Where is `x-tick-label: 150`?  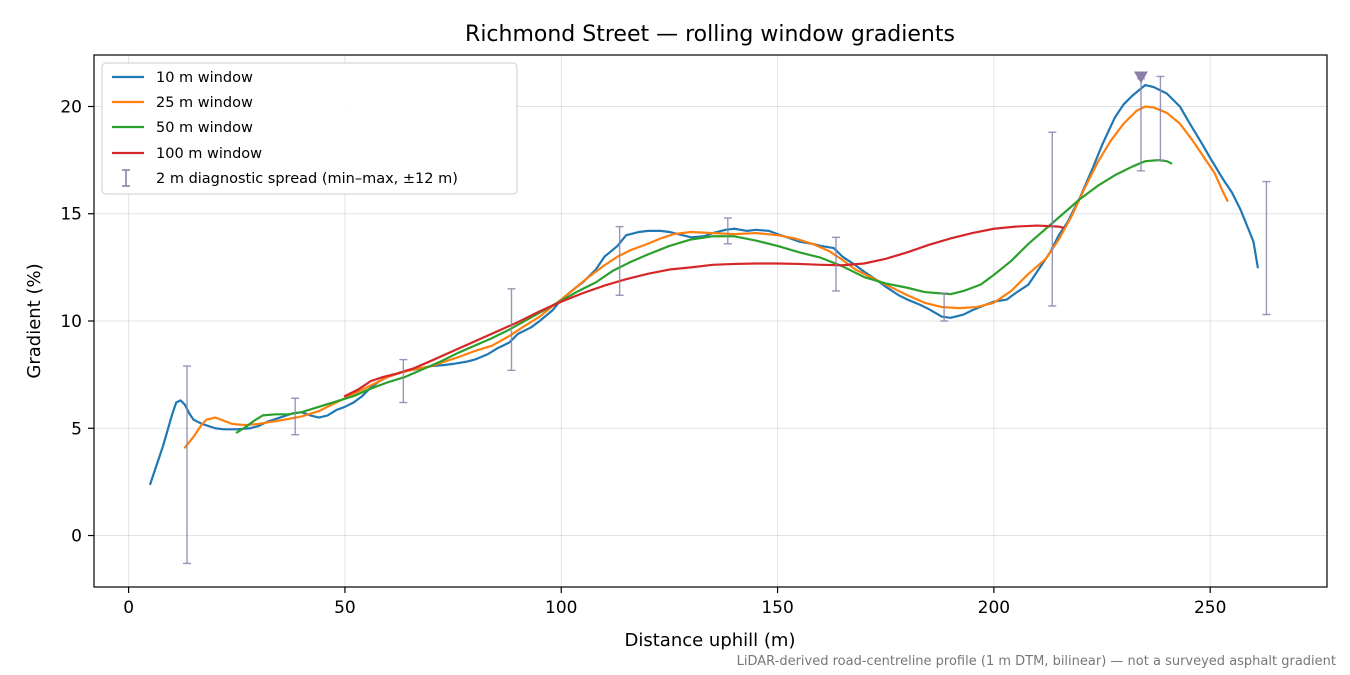
x-tick-label: 150 is located at coordinates (777, 608).